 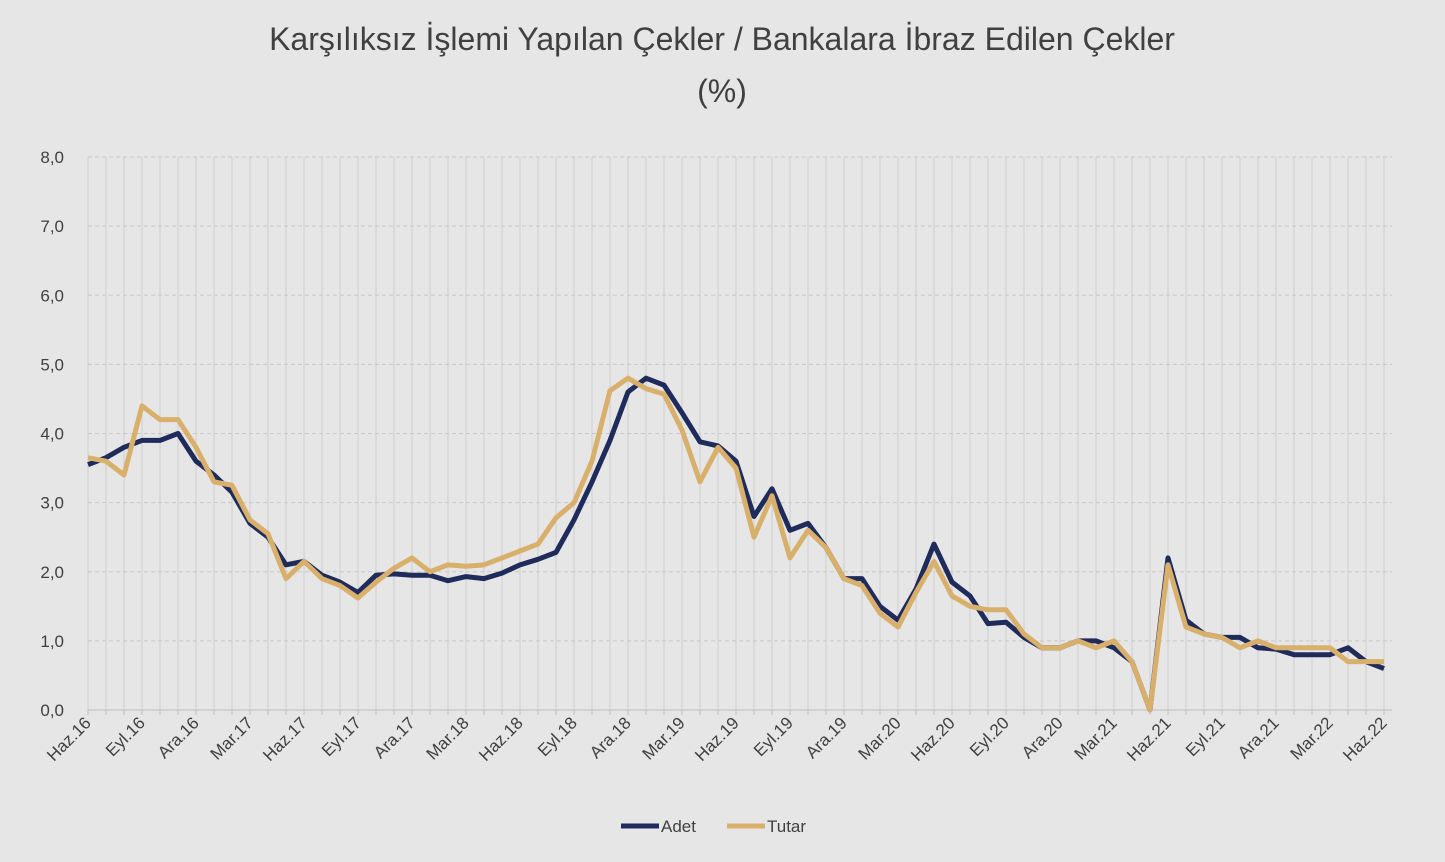 What do you see at coordinates (52, 710) in the screenshot?
I see `y-tick-label: 0,0` at bounding box center [52, 710].